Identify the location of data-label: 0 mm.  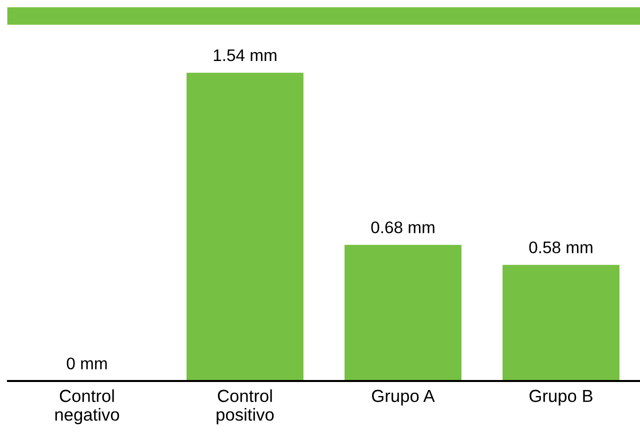
(86, 364).